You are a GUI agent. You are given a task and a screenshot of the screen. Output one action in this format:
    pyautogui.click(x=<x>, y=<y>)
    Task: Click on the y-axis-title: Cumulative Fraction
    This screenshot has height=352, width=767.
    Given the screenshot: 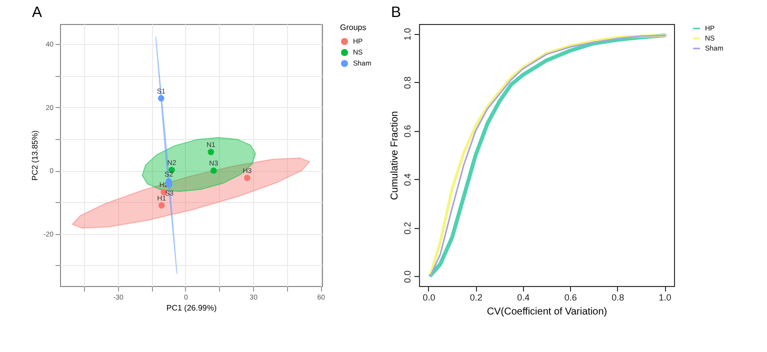 What is the action you would take?
    pyautogui.click(x=395, y=155)
    